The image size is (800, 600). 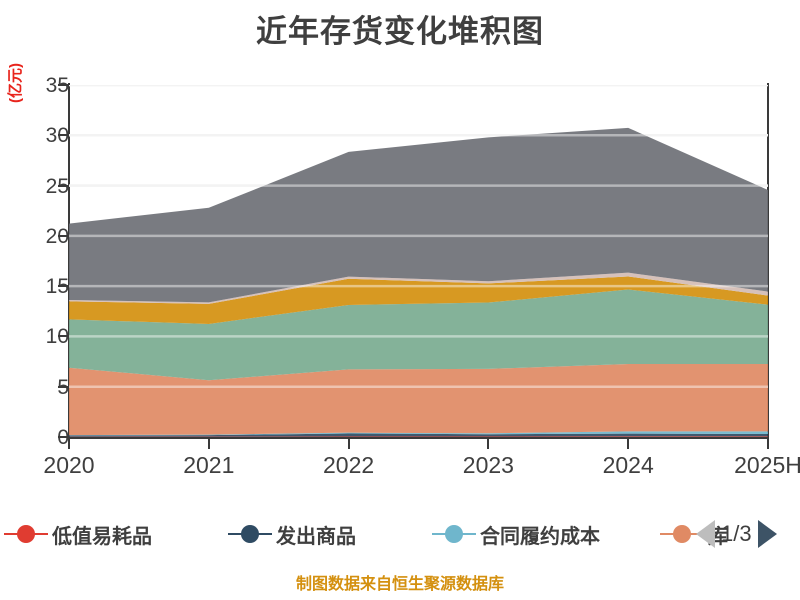 I want to click on x-axis-tick-label: 2020, so click(x=69, y=465).